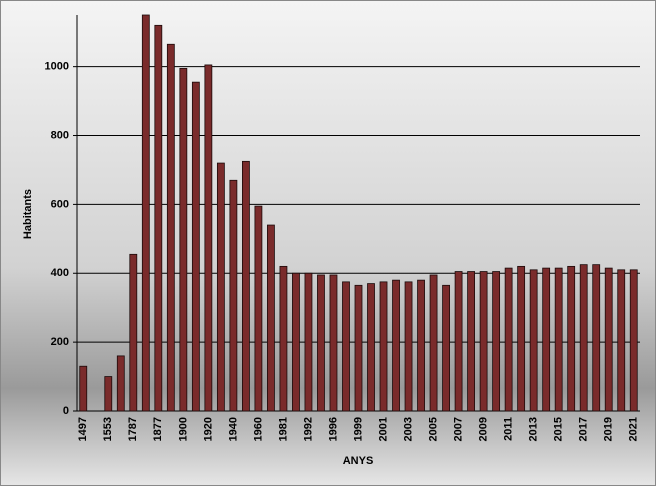  What do you see at coordinates (408, 429) in the screenshot?
I see `x-tick-label: 2003` at bounding box center [408, 429].